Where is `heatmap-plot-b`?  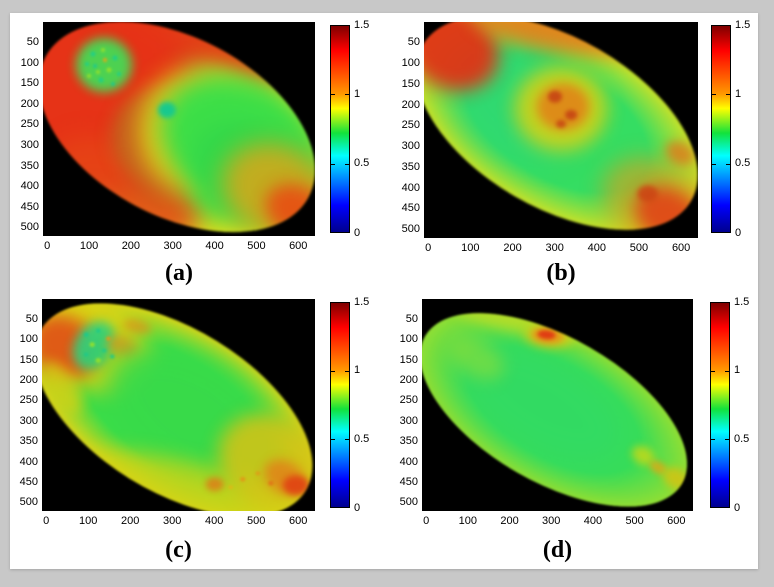
heatmap-plot-b is located at coordinates (561, 130).